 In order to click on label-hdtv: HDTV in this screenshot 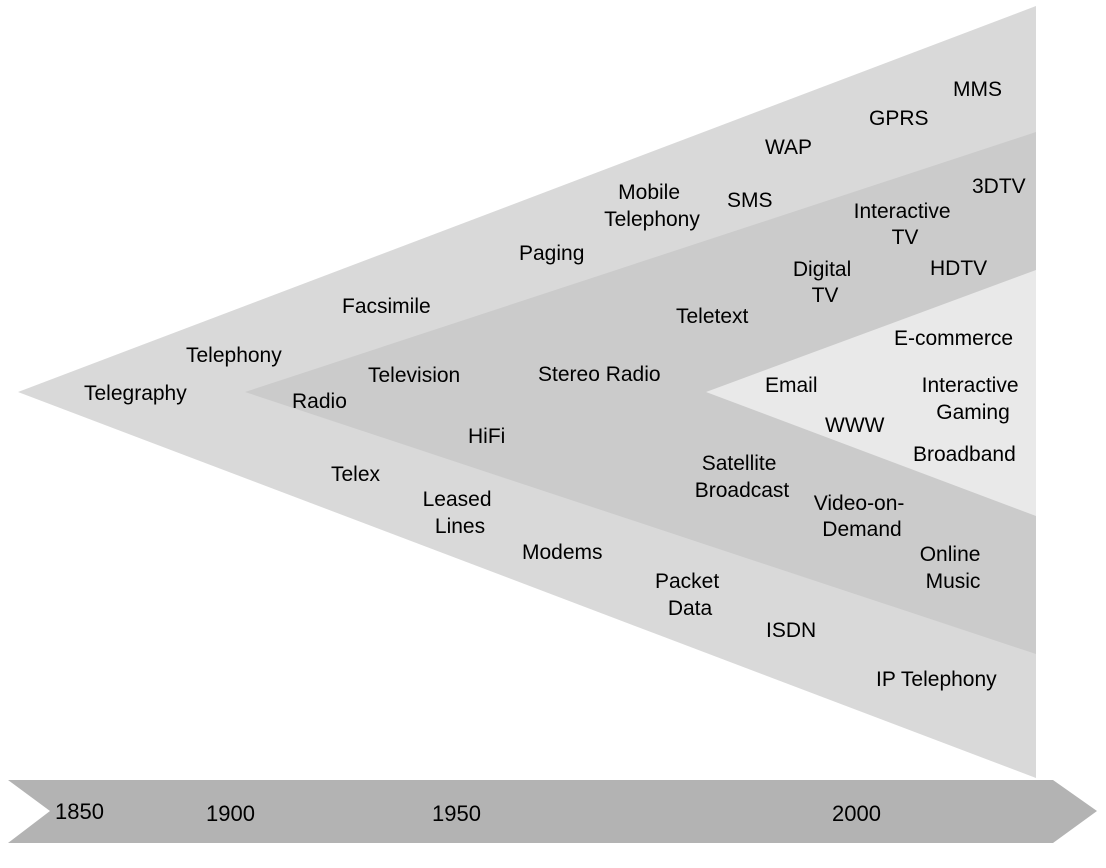, I will do `click(958, 268)`.